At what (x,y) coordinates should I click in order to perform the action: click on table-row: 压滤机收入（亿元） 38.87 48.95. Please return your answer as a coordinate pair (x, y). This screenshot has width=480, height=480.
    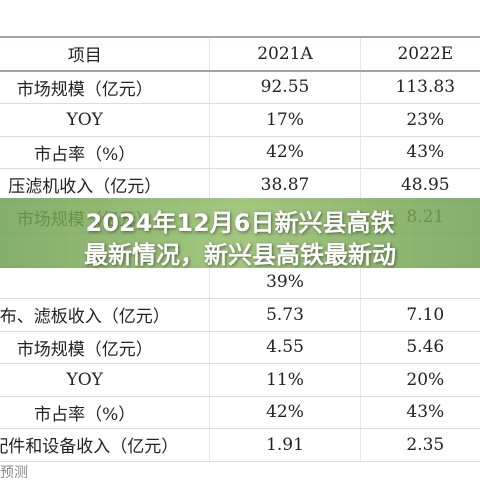
    Looking at the image, I should click on (240, 185).